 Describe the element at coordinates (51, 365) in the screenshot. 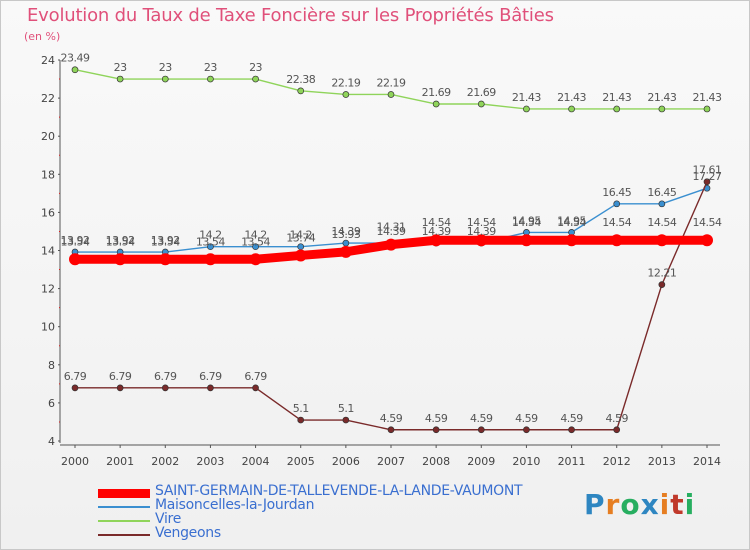

I see `y-tick-label: 8` at that location.